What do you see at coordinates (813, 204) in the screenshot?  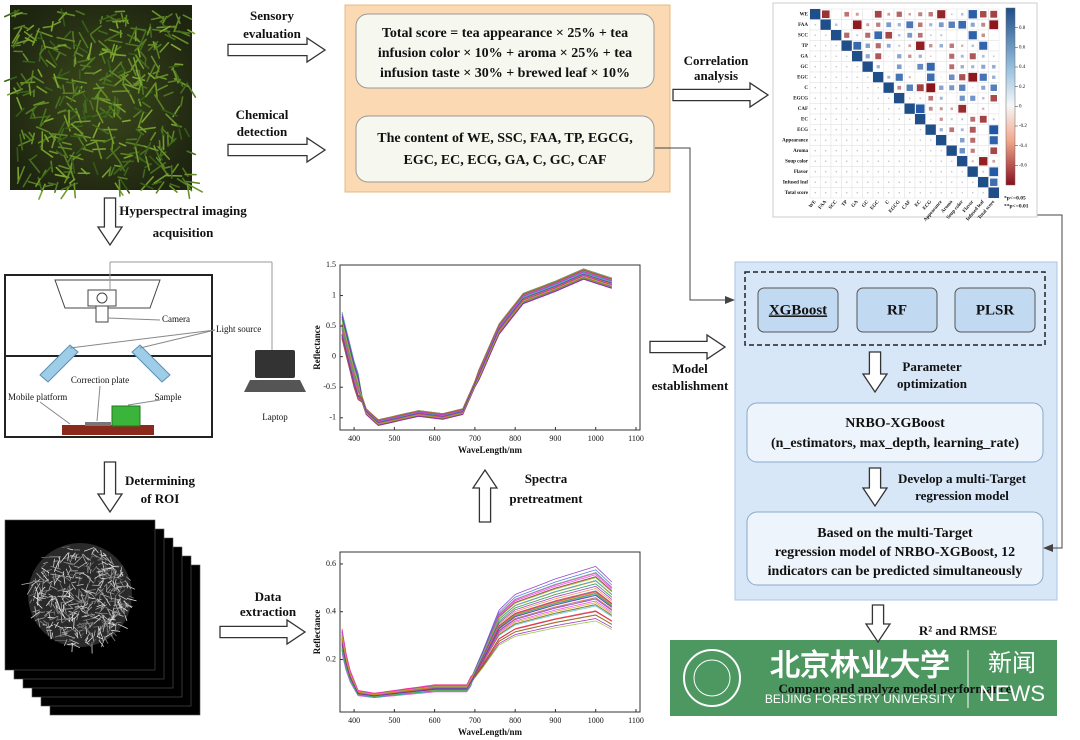 I see `matrix-col-label: WE` at bounding box center [813, 204].